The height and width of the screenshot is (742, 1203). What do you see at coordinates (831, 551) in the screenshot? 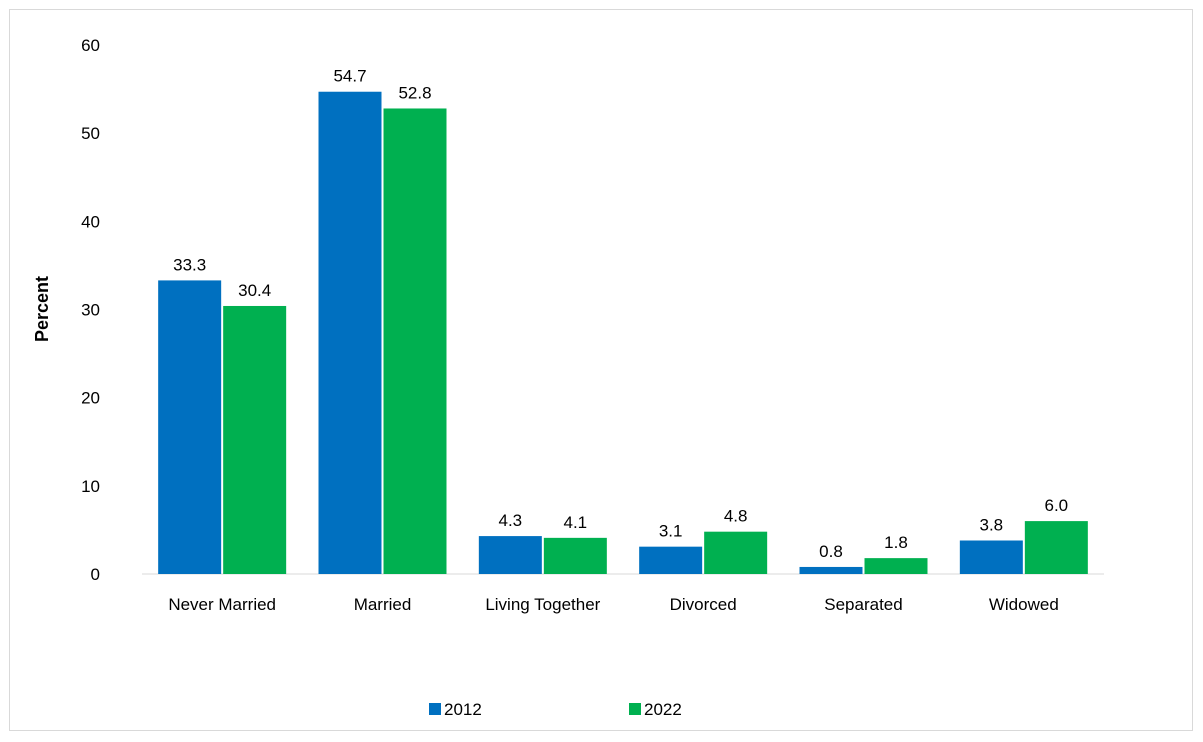
I see `data-label: 0.8` at bounding box center [831, 551].